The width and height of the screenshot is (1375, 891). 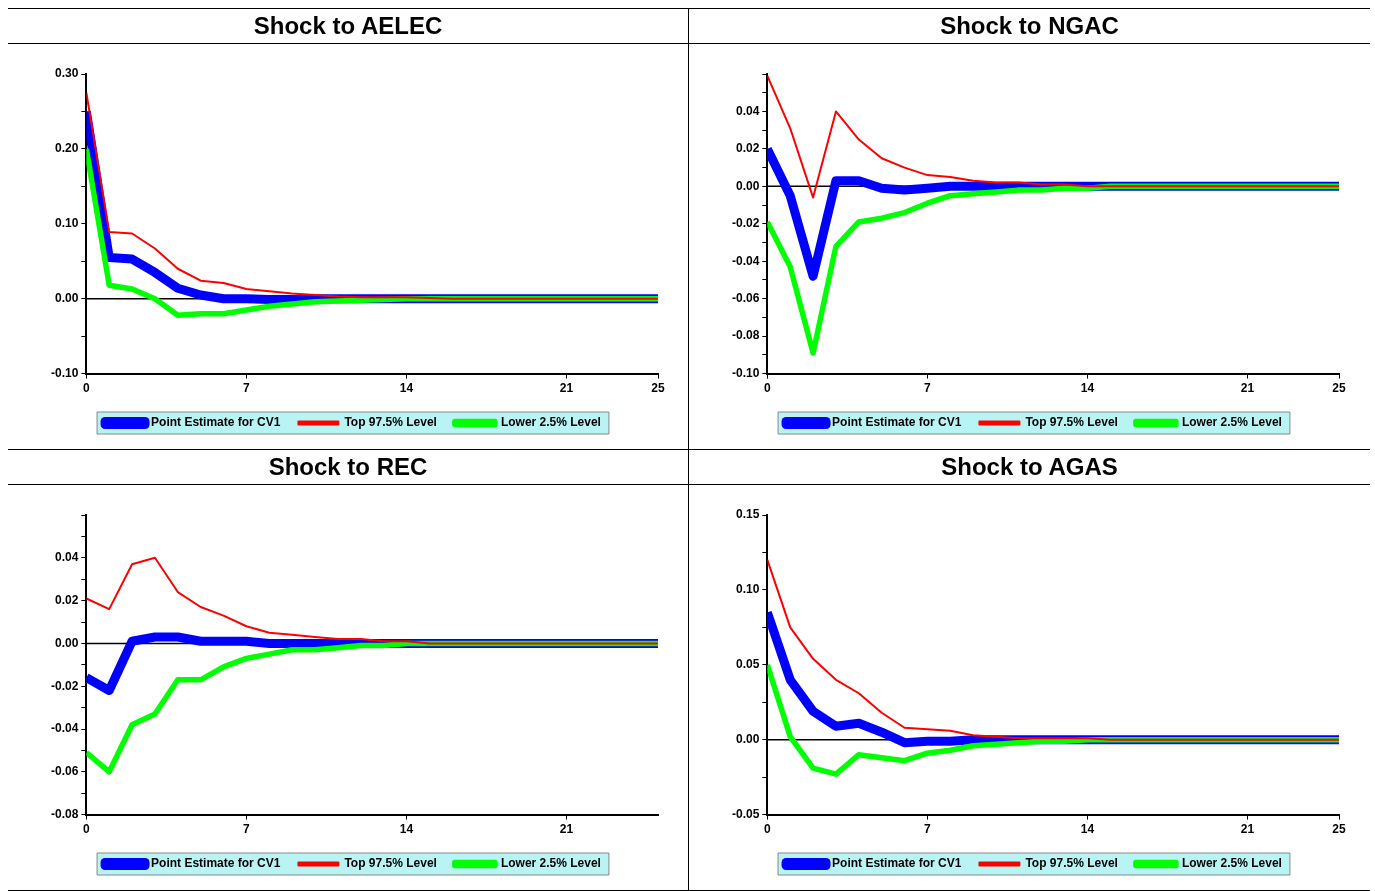 I want to click on y-tick-label: -0.05, so click(x=745, y=813).